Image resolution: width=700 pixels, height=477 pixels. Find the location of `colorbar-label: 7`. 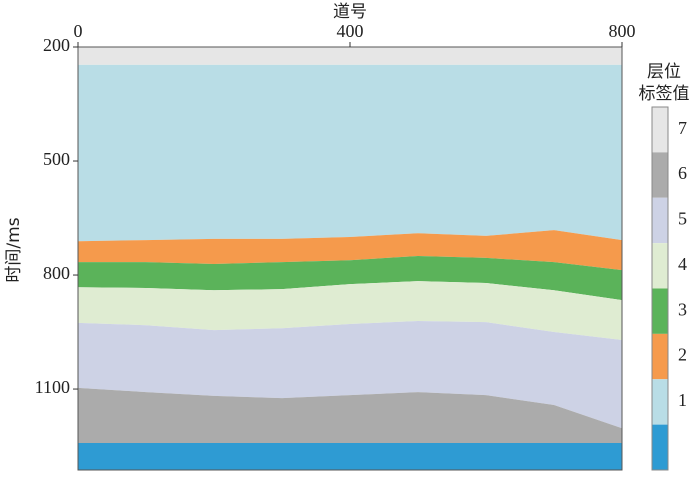

colorbar-label: 7 is located at coordinates (682, 128).